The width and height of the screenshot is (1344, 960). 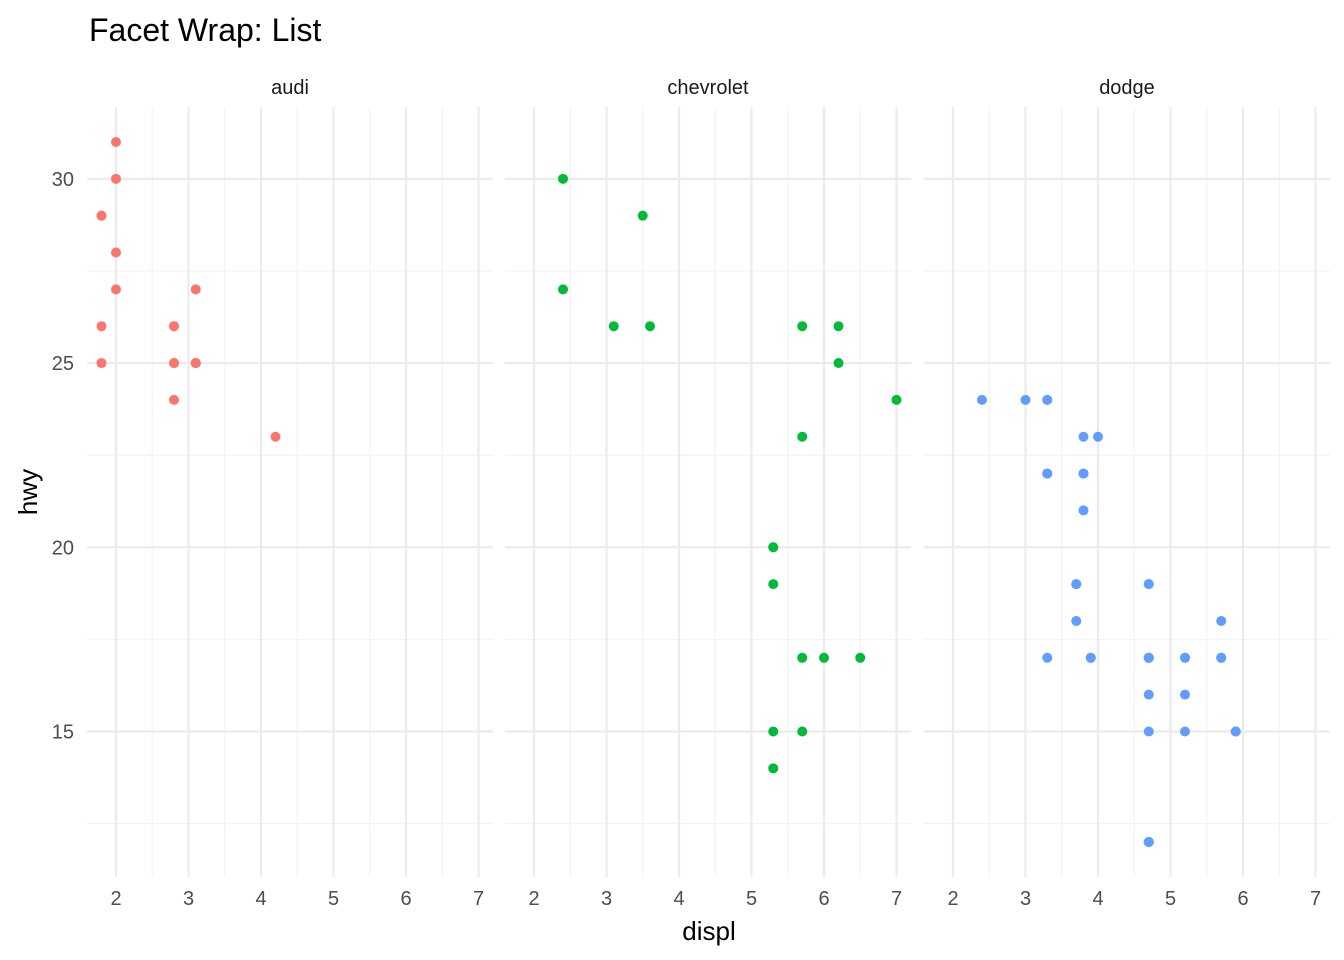 What do you see at coordinates (63, 364) in the screenshot?
I see `y-tick-label: 25` at bounding box center [63, 364].